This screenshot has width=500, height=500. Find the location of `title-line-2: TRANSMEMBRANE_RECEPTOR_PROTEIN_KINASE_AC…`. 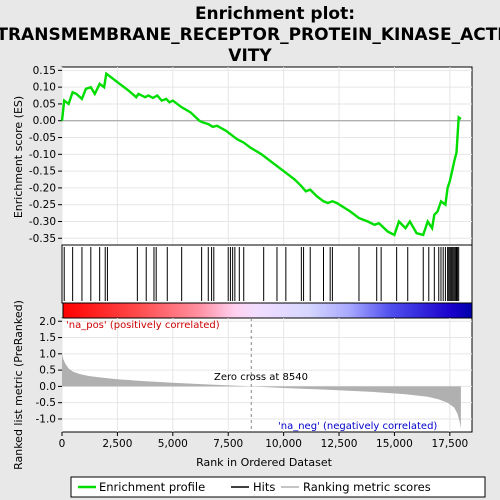

title-line-2: TRANSMEMBRANE_RECEPTOR_PROTEIN_KINASE_AC… is located at coordinates (250, 35).